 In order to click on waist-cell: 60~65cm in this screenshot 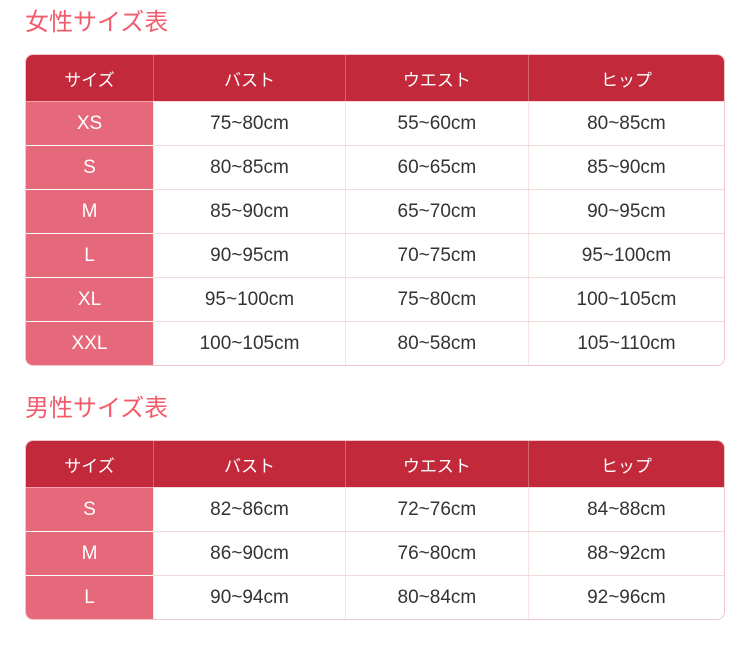, I will do `click(436, 167)`.